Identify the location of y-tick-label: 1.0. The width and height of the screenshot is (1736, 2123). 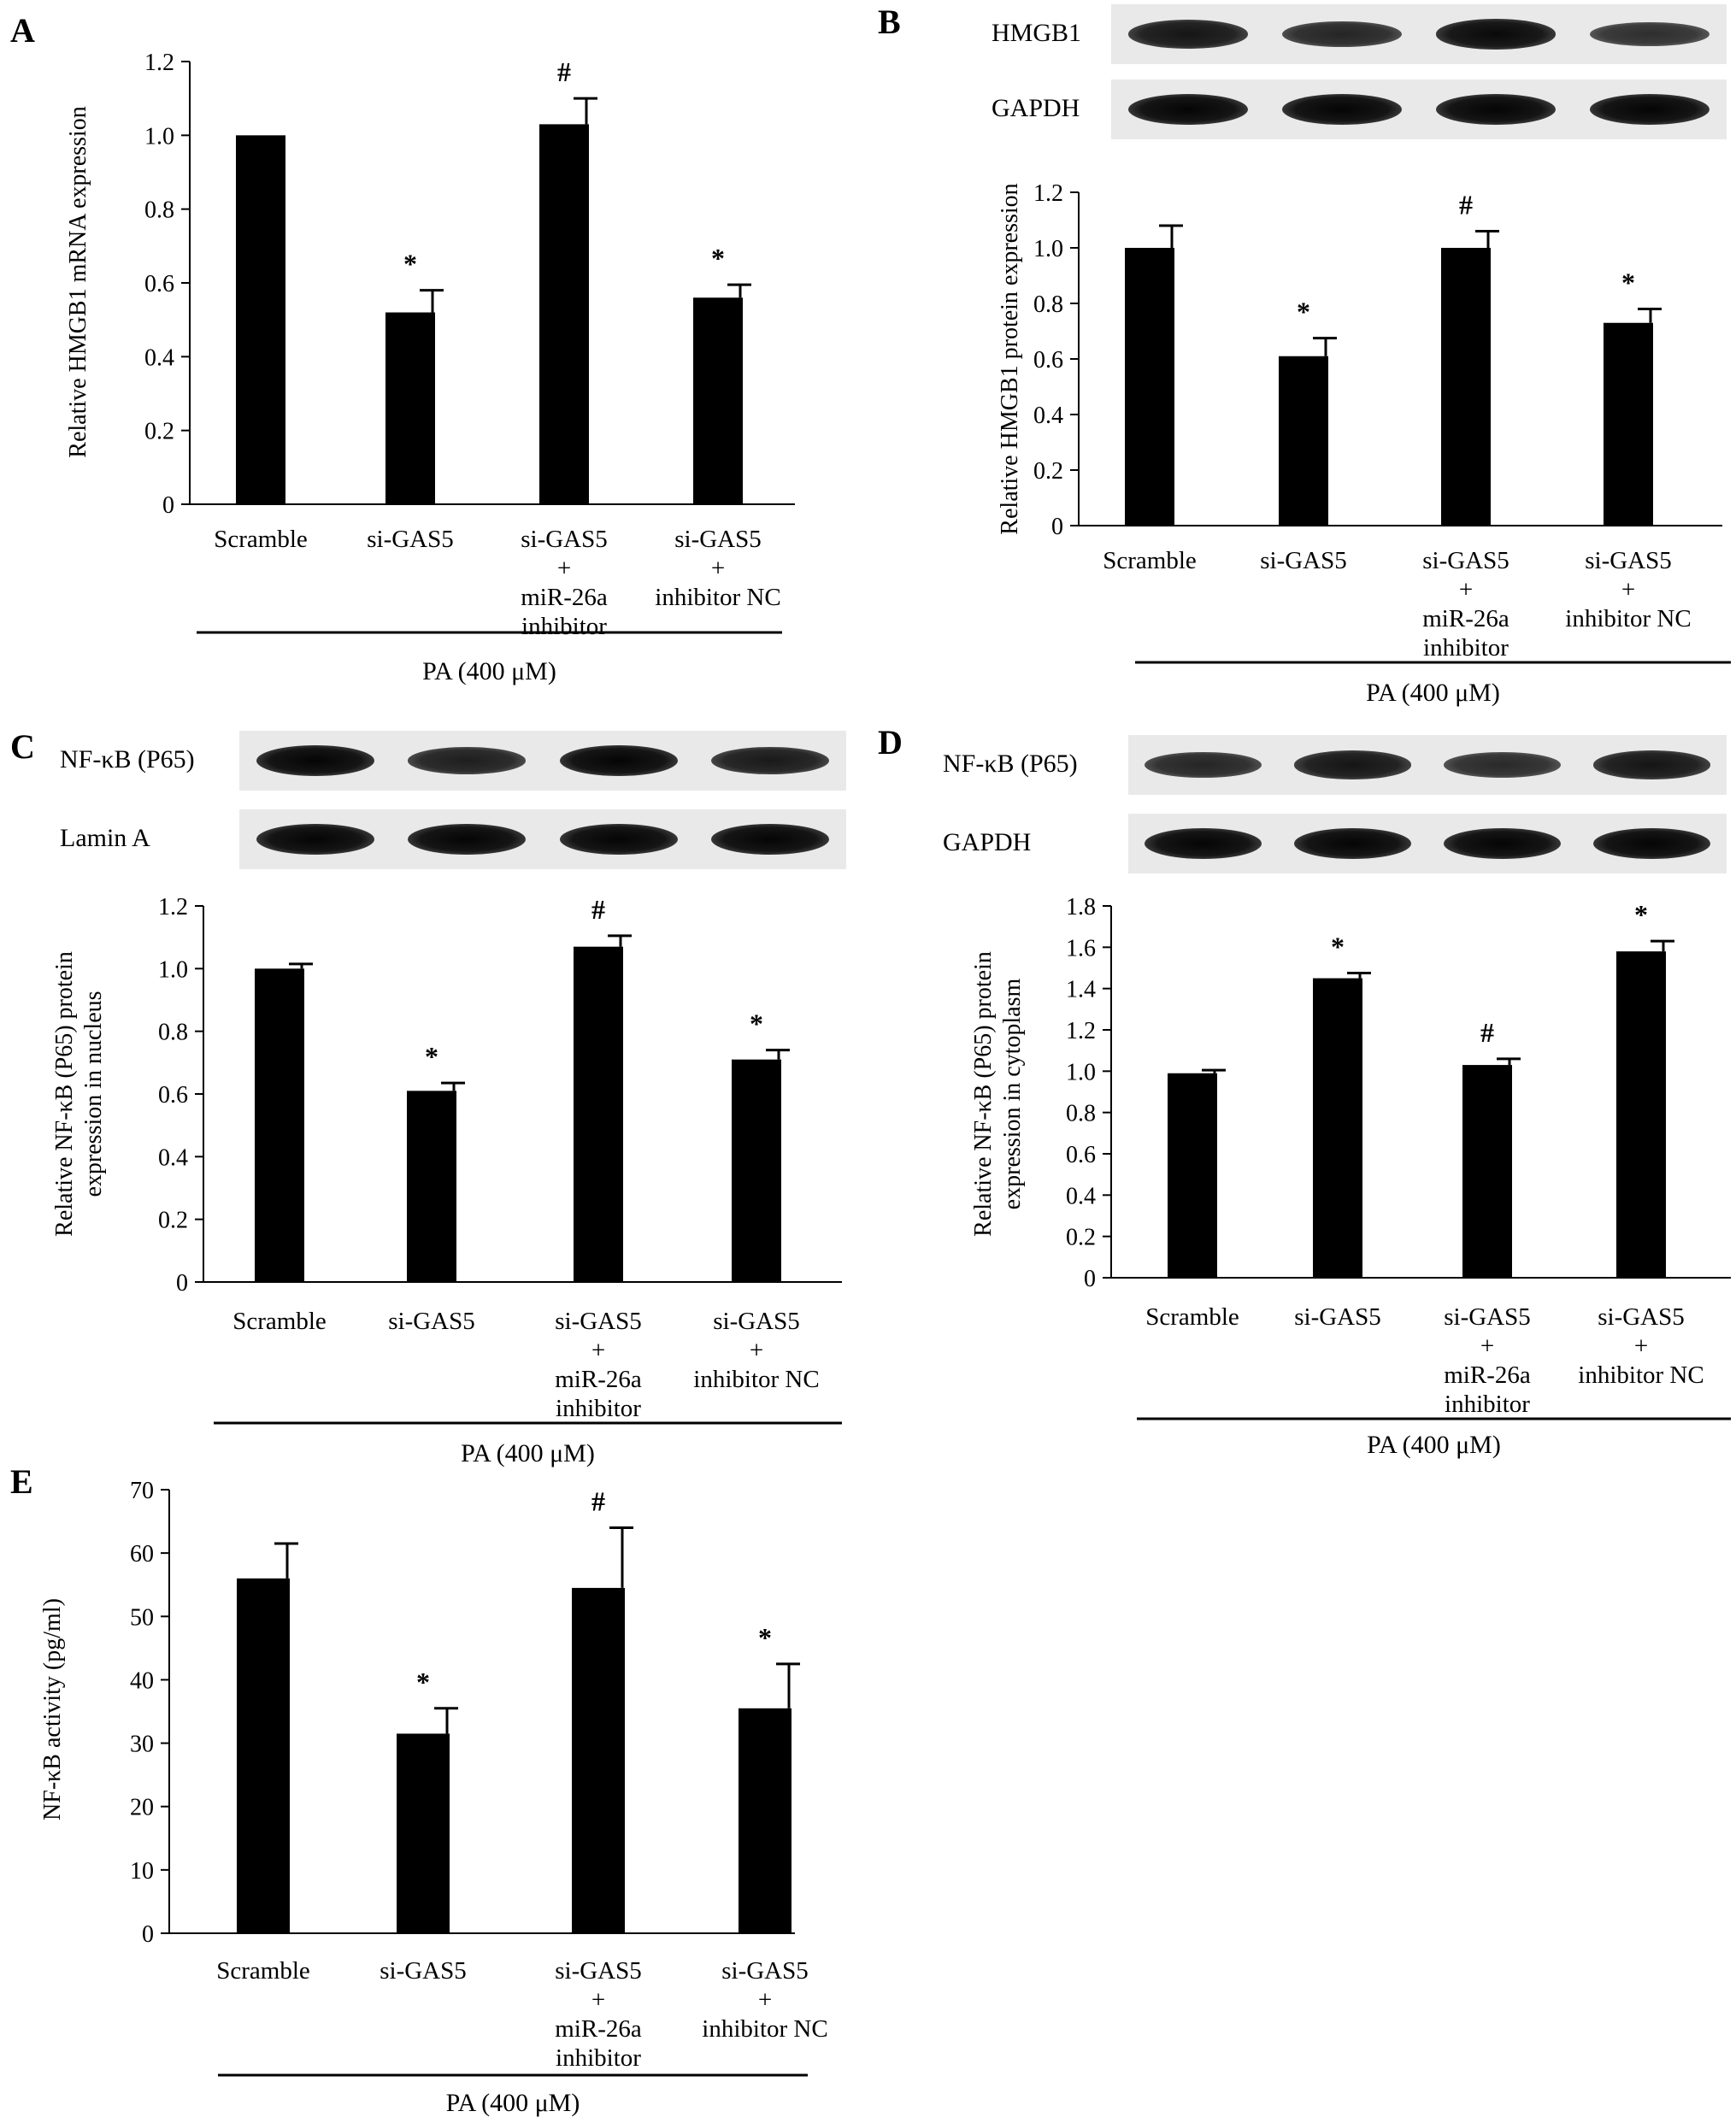
(173, 970).